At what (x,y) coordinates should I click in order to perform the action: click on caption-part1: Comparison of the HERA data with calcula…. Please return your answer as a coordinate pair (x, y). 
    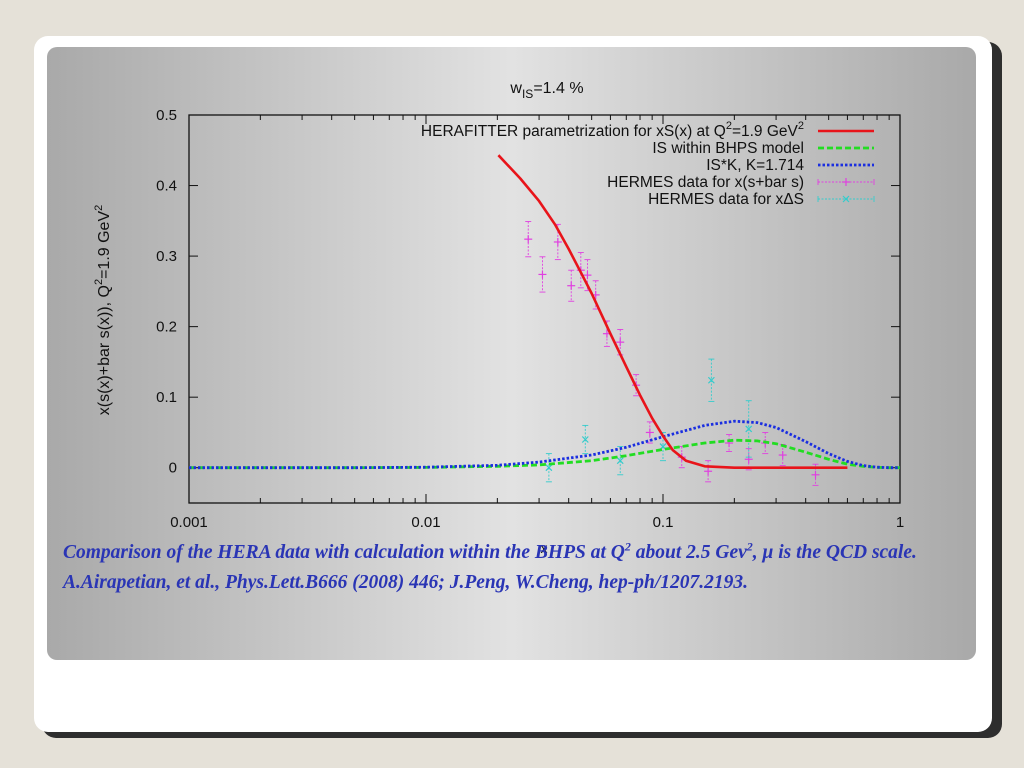
    Looking at the image, I should click on (344, 552).